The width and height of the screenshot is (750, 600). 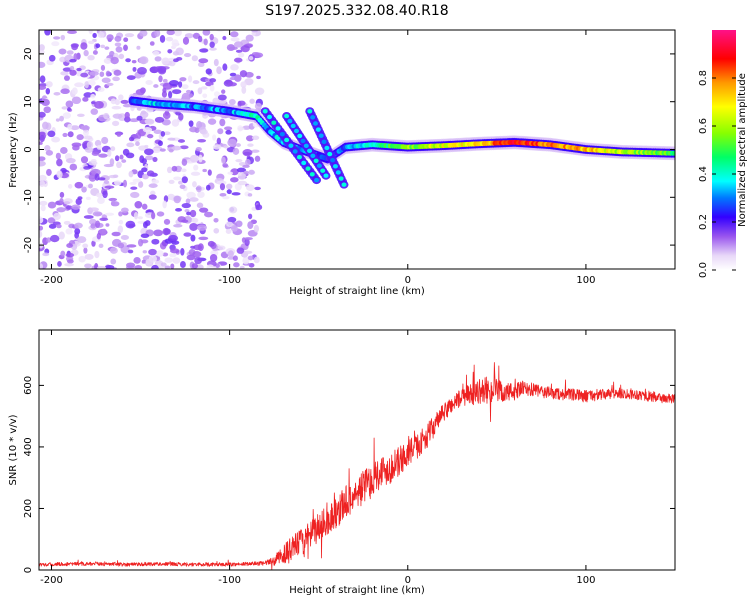 What do you see at coordinates (28, 570) in the screenshot?
I see `y-tick-label: 0` at bounding box center [28, 570].